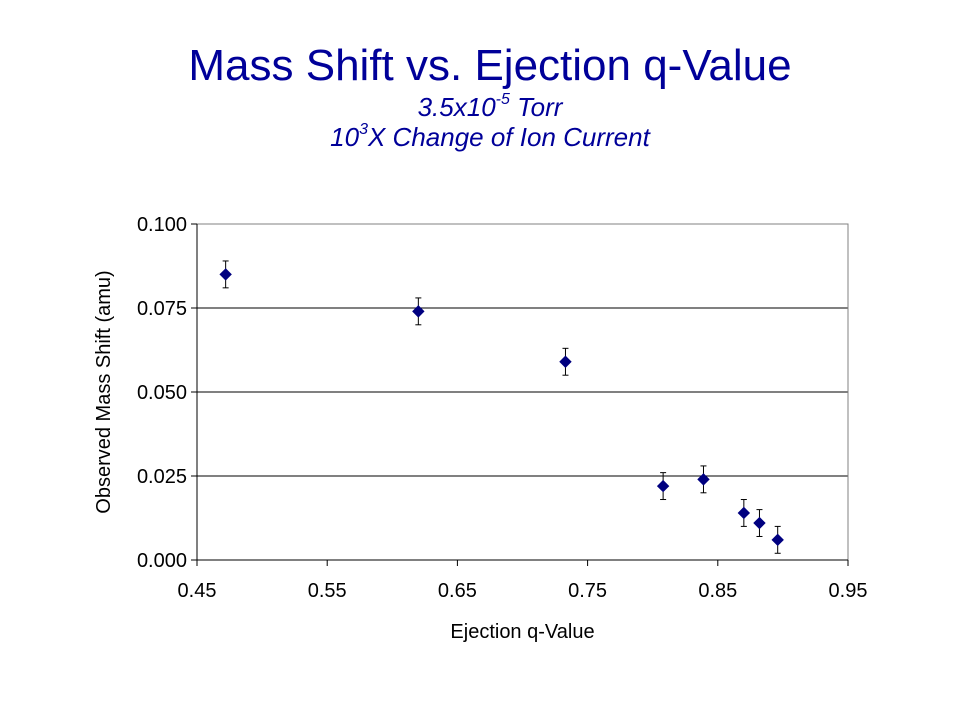  What do you see at coordinates (456, 107) in the screenshot?
I see `subtitle-pressure-base: 3.5x10` at bounding box center [456, 107].